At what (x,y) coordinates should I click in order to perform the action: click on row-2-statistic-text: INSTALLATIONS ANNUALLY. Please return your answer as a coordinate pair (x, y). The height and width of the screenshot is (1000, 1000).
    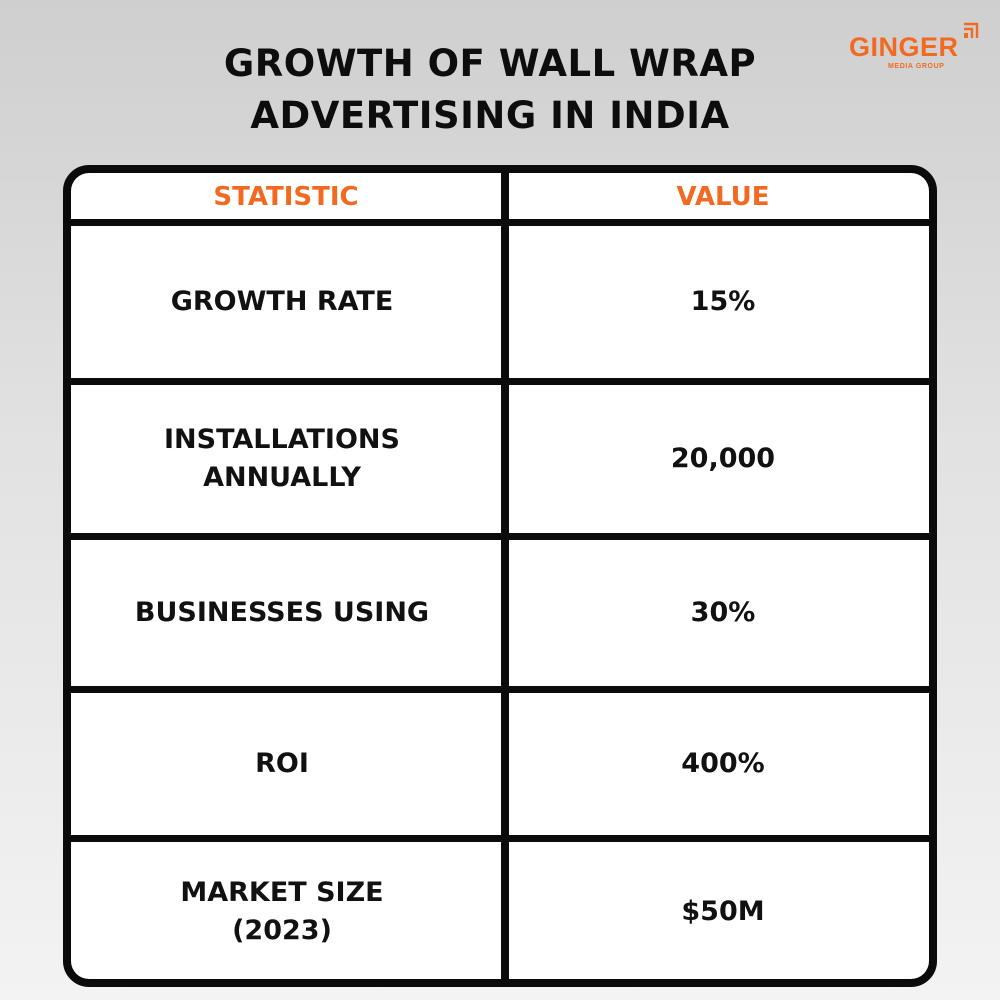
    Looking at the image, I should click on (282, 458).